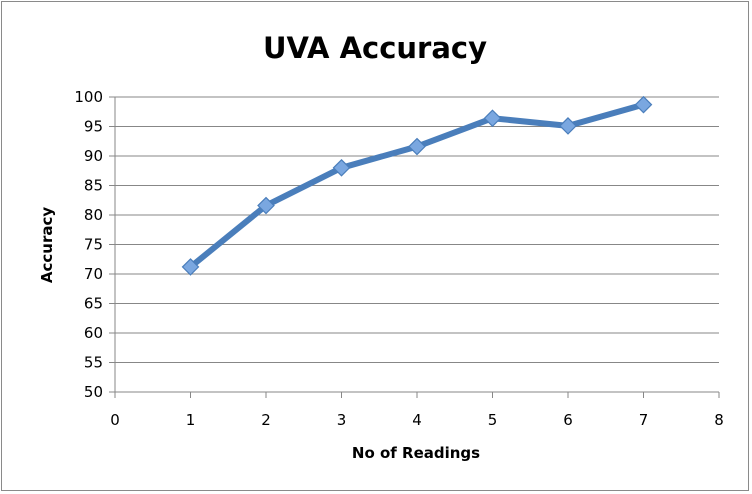 This screenshot has width=752, height=494. What do you see at coordinates (493, 420) in the screenshot?
I see `x-tick-label: 5` at bounding box center [493, 420].